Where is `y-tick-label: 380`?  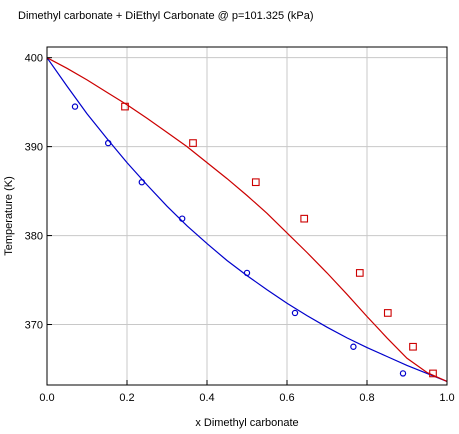
y-tick-label: 380 is located at coordinates (34, 237).